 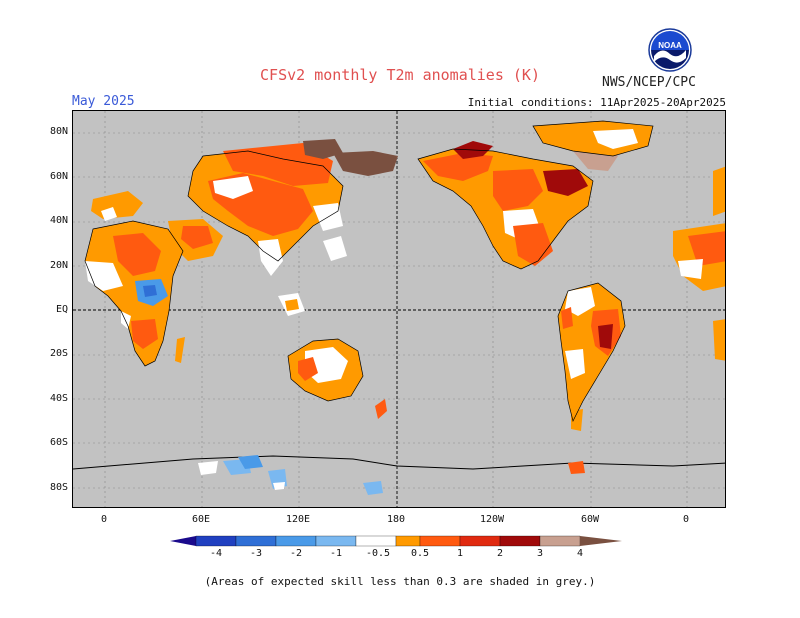 What do you see at coordinates (296, 553) in the screenshot?
I see `colorbar-label: -2` at bounding box center [296, 553].